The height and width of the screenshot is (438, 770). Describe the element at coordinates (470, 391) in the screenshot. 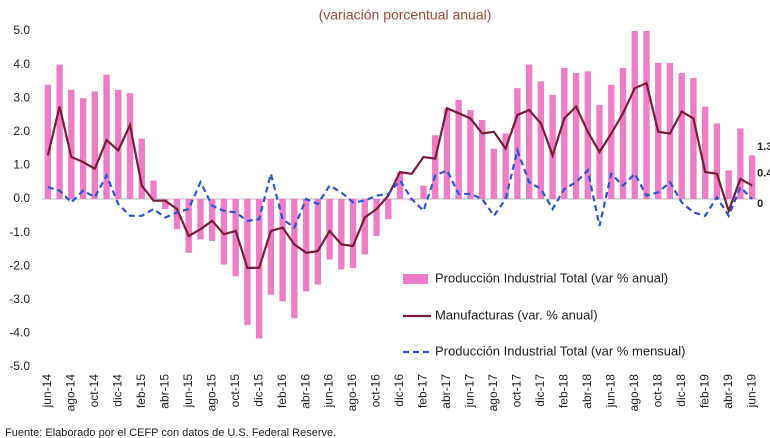

I see `x-tick-label: jun-17` at that location.